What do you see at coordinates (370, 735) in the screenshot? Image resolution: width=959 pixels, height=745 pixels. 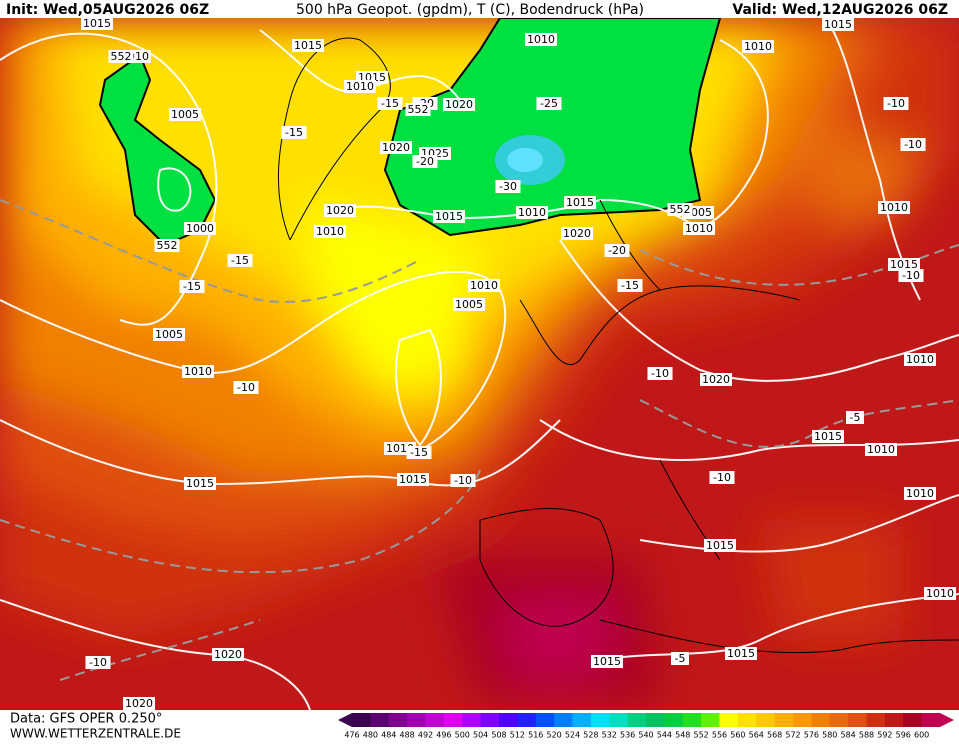 I see `colorbar-label: 480` at bounding box center [370, 735].